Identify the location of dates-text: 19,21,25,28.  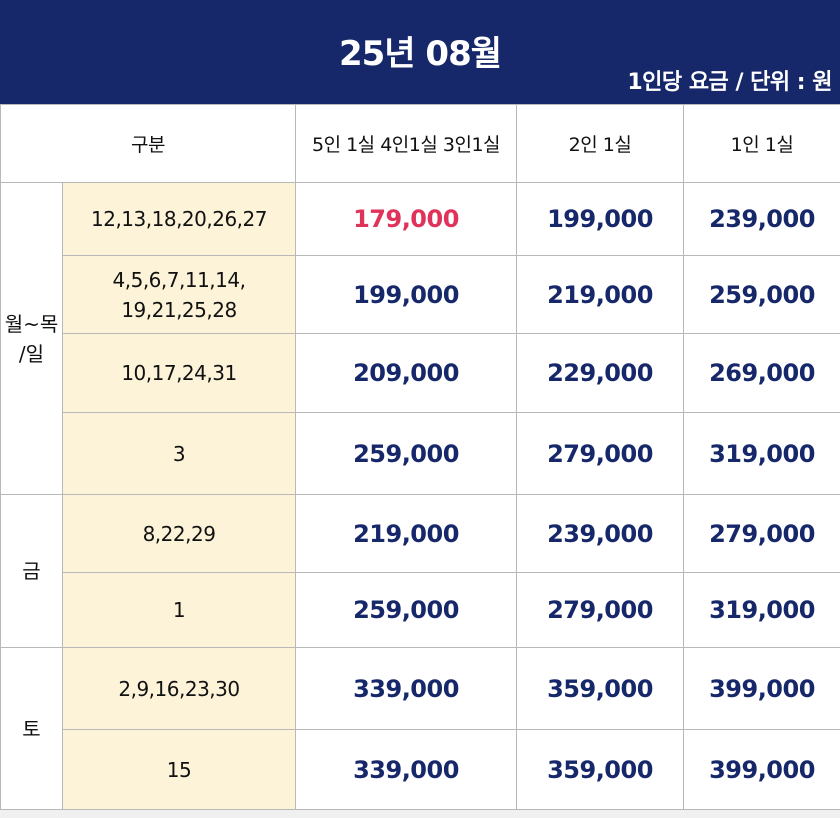
(179, 309).